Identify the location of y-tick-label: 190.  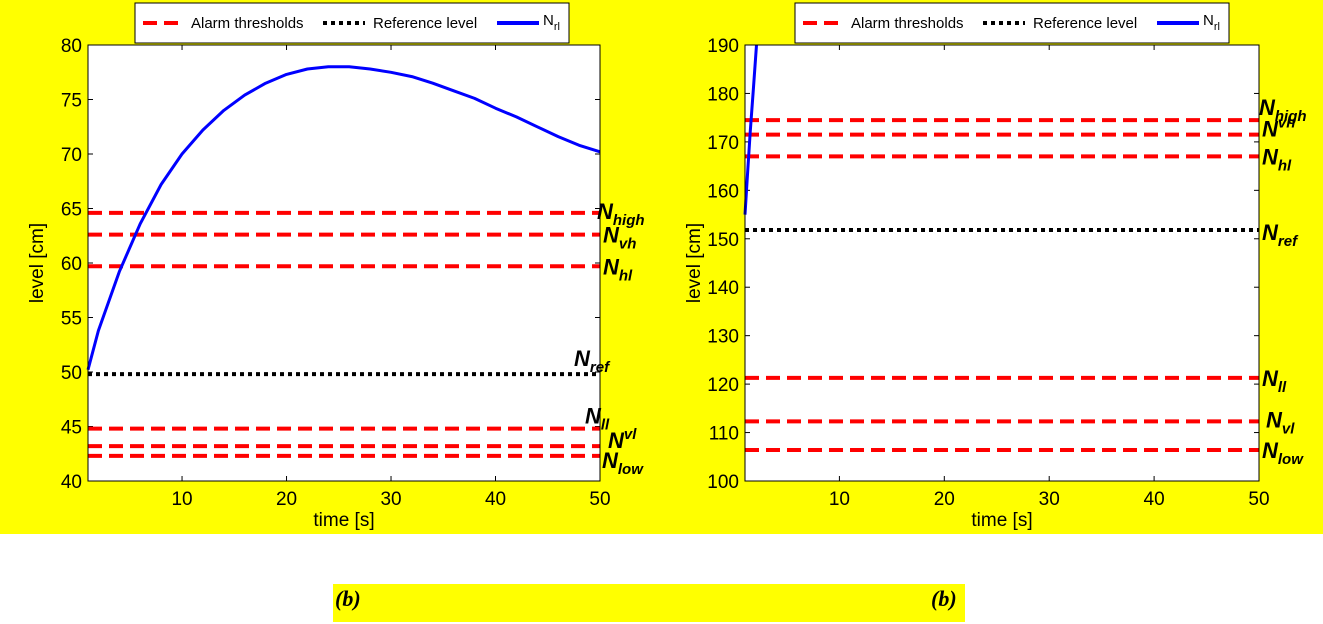
(723, 46).